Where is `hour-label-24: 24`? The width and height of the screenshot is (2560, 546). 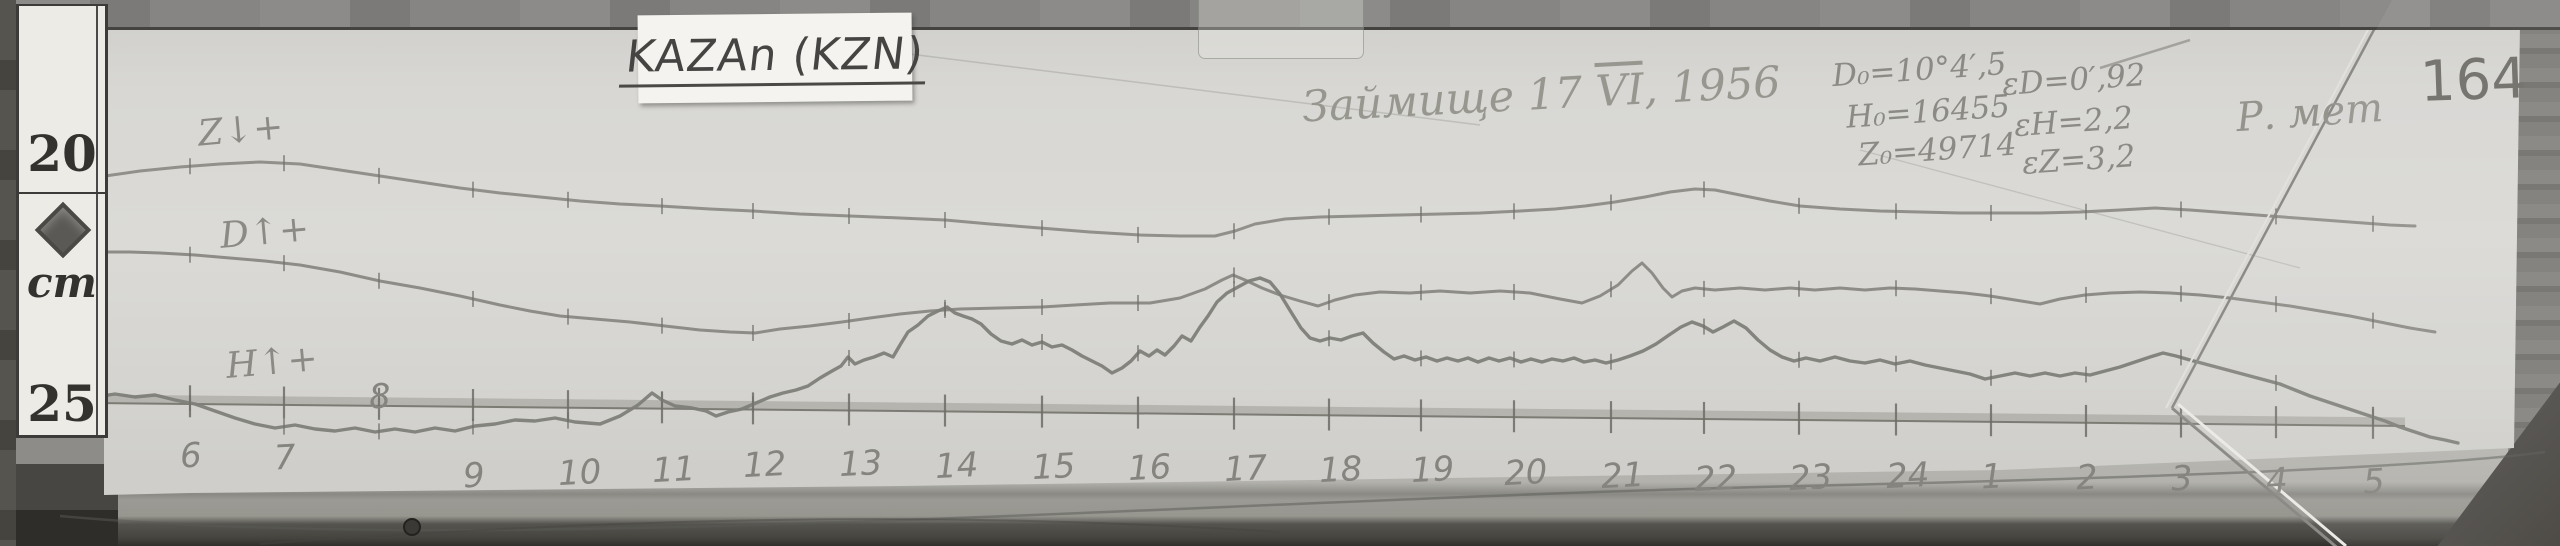 hour-label-24: 24 is located at coordinates (1907, 476).